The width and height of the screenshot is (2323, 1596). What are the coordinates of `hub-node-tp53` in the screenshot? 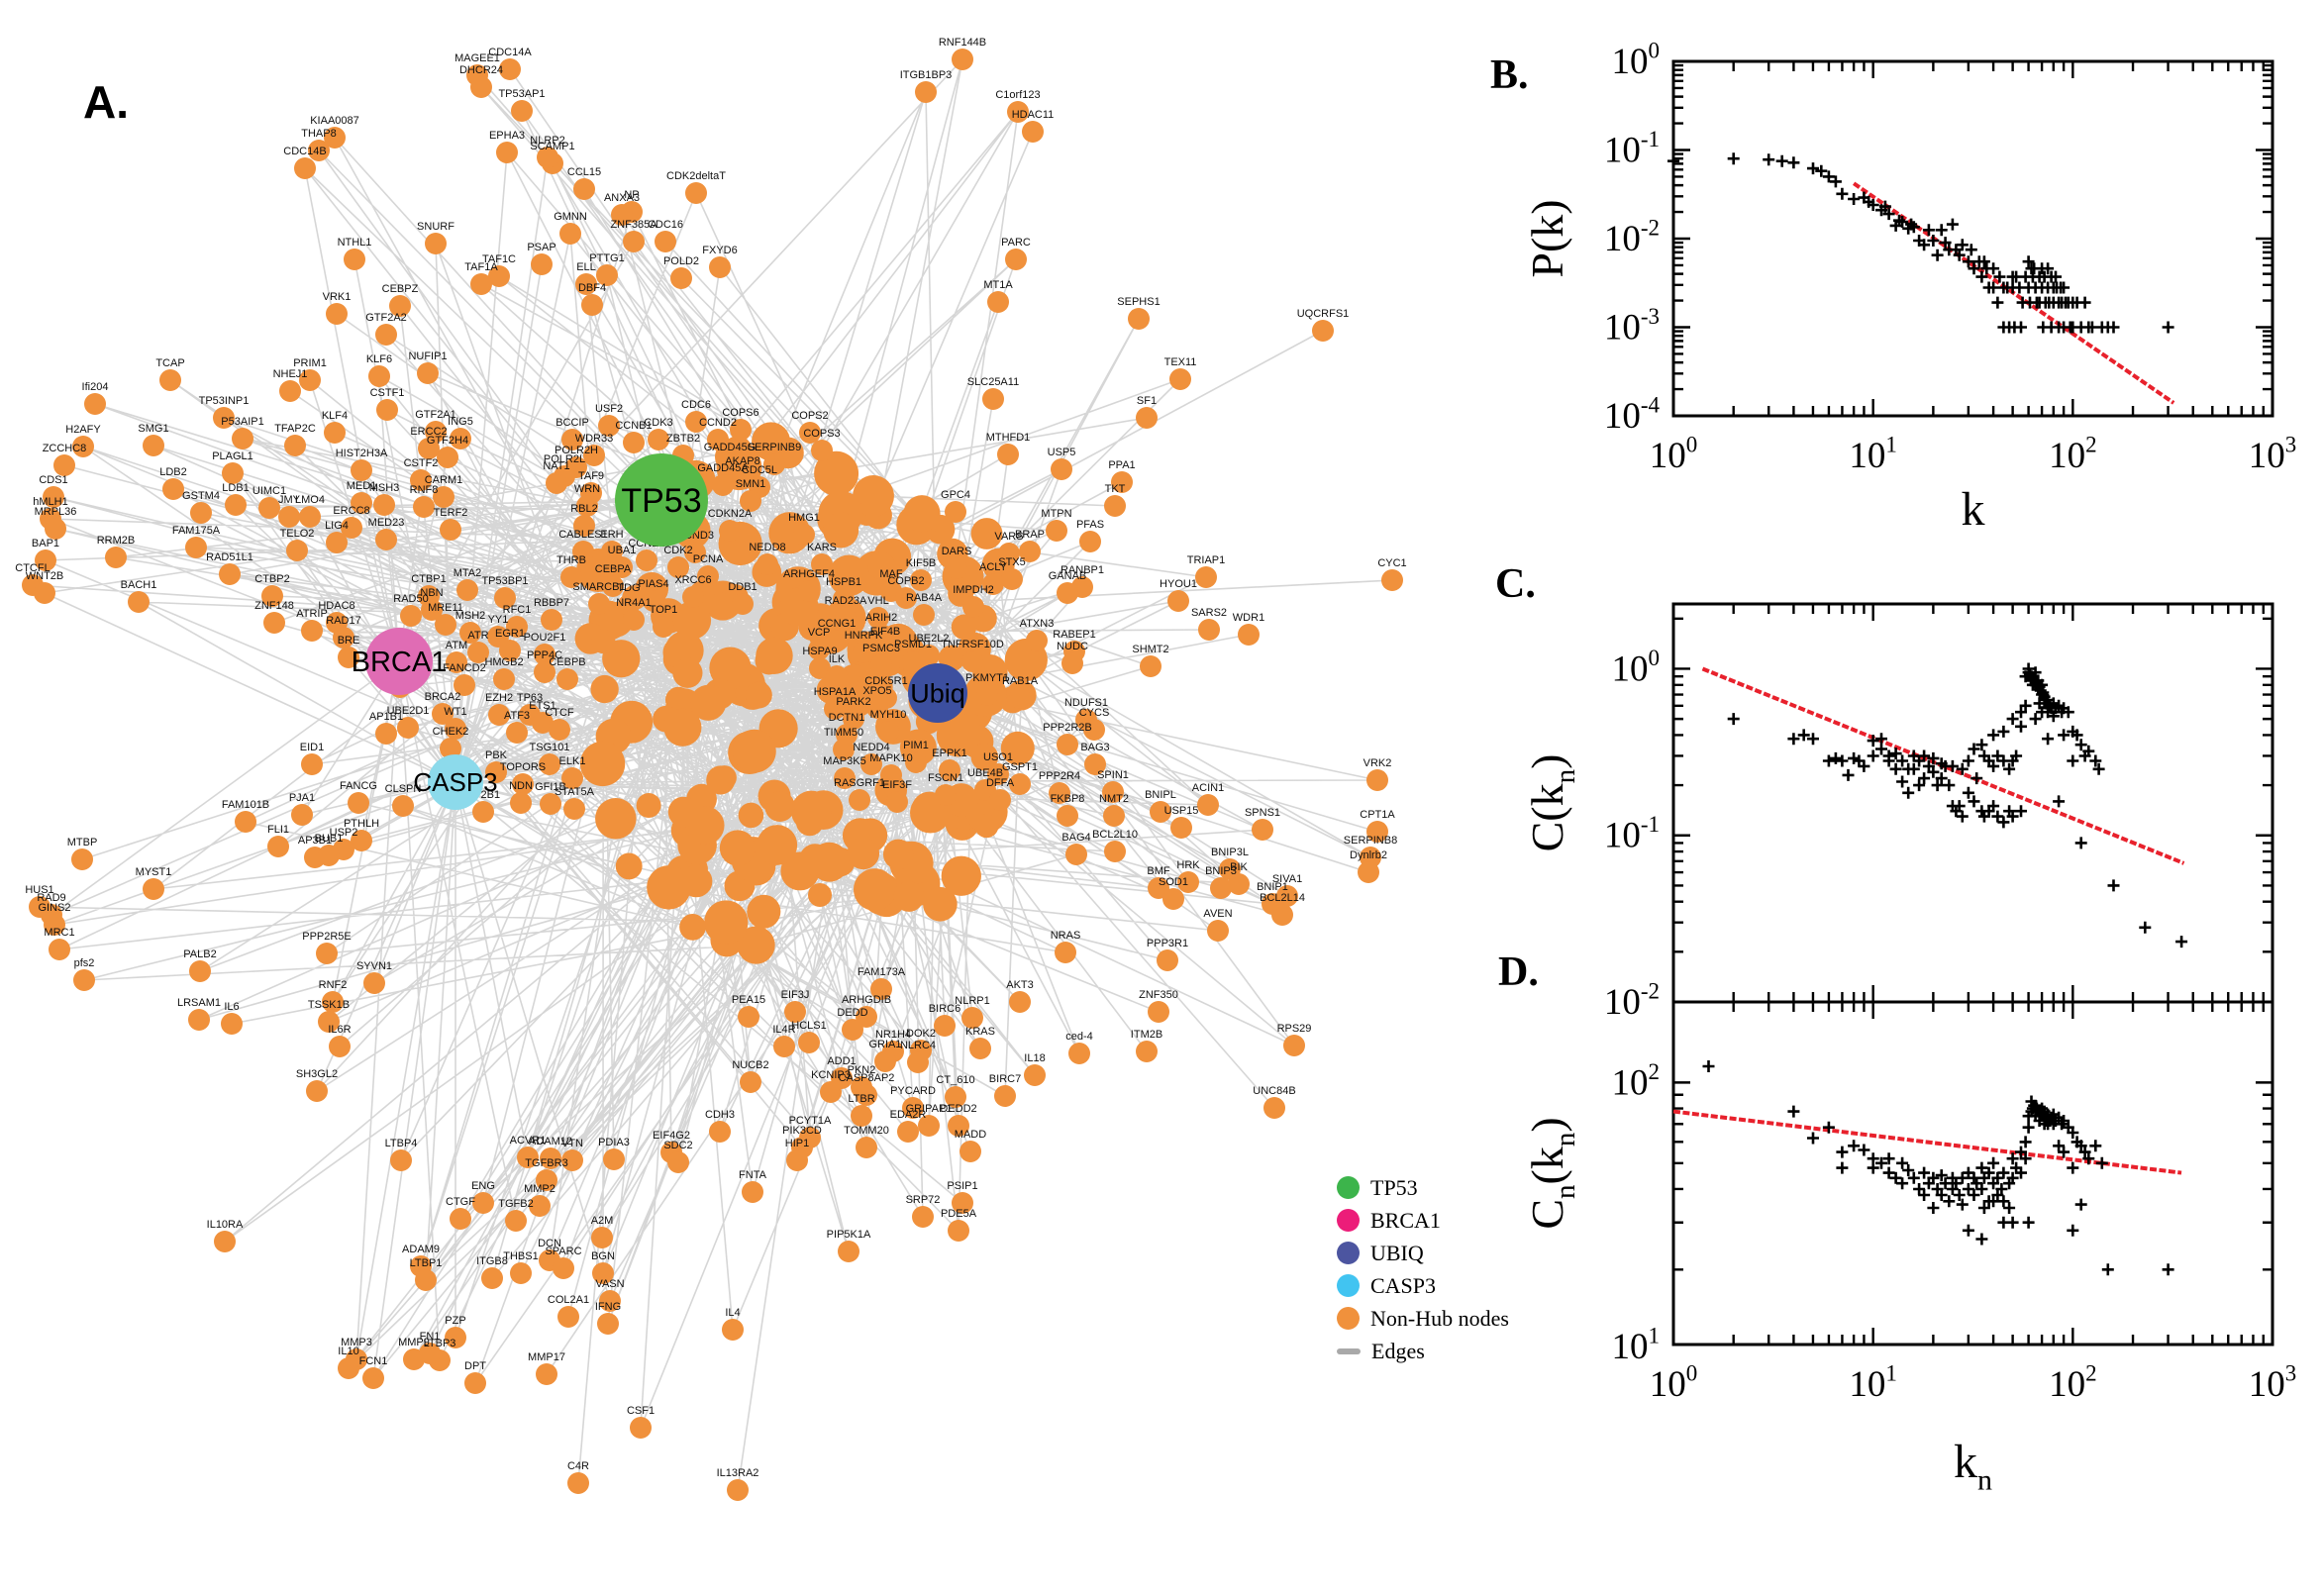 It's located at (661, 500).